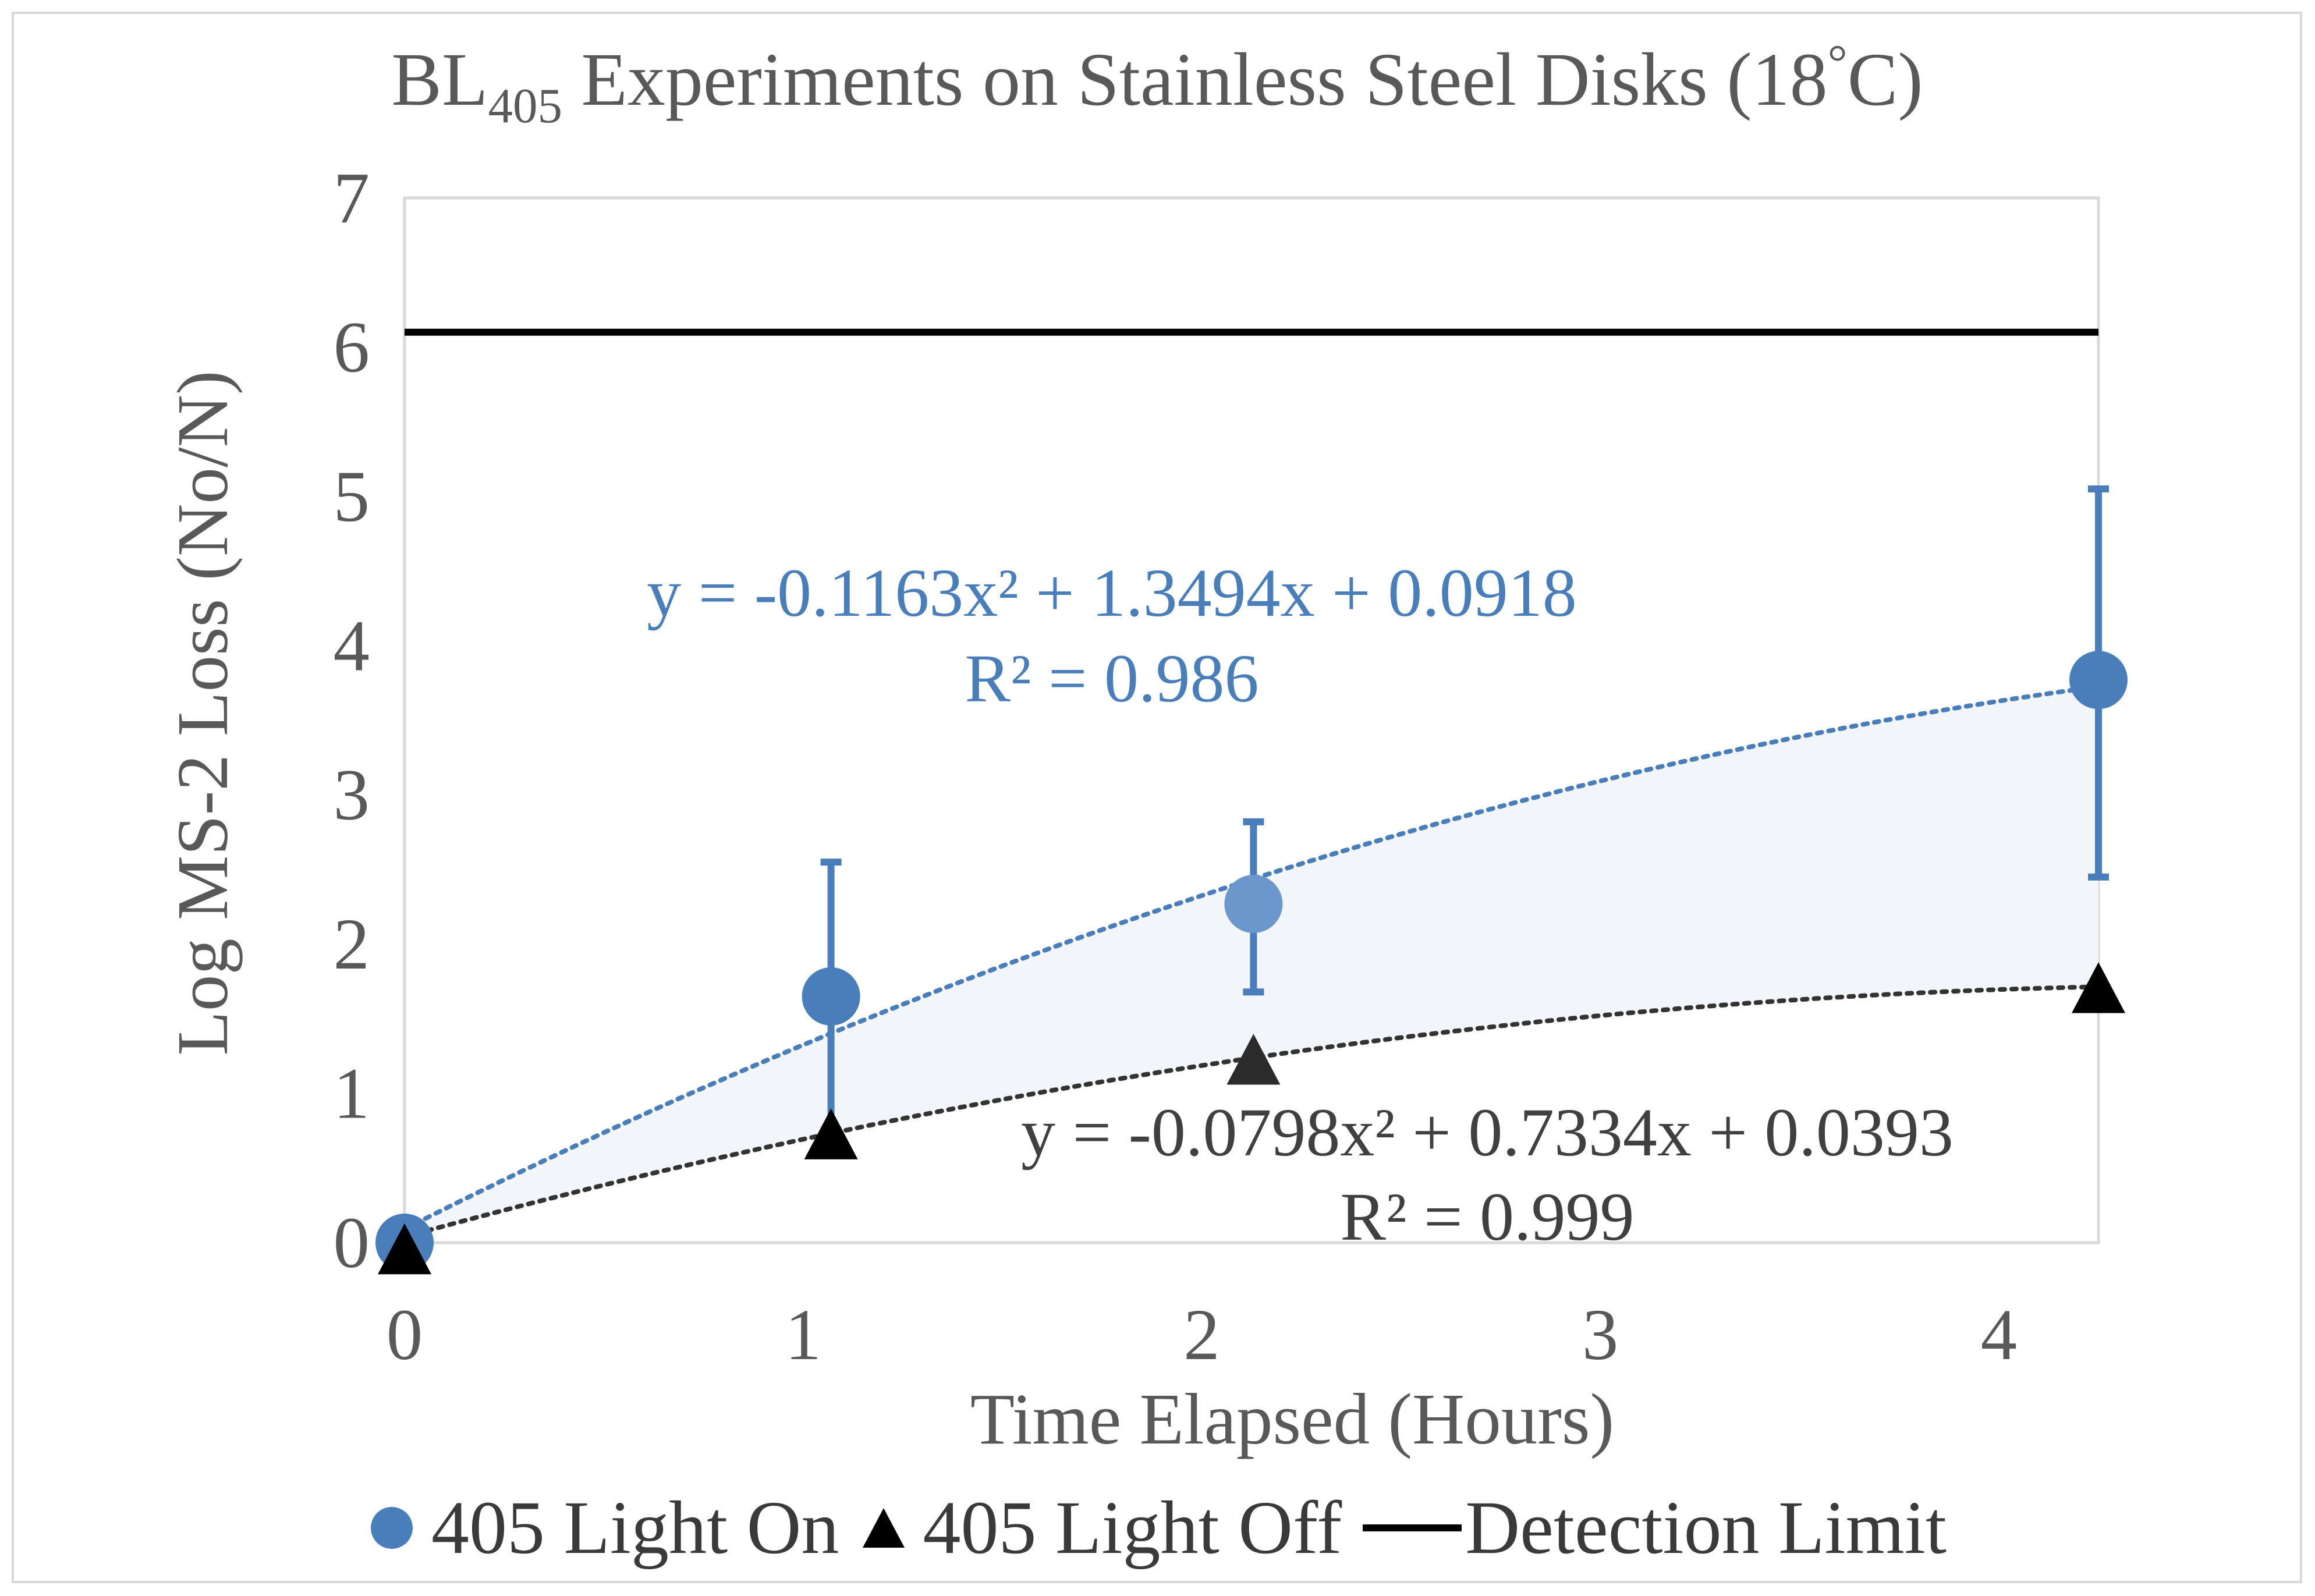  Describe the element at coordinates (352, 1243) in the screenshot. I see `y-tick-label: 0` at that location.